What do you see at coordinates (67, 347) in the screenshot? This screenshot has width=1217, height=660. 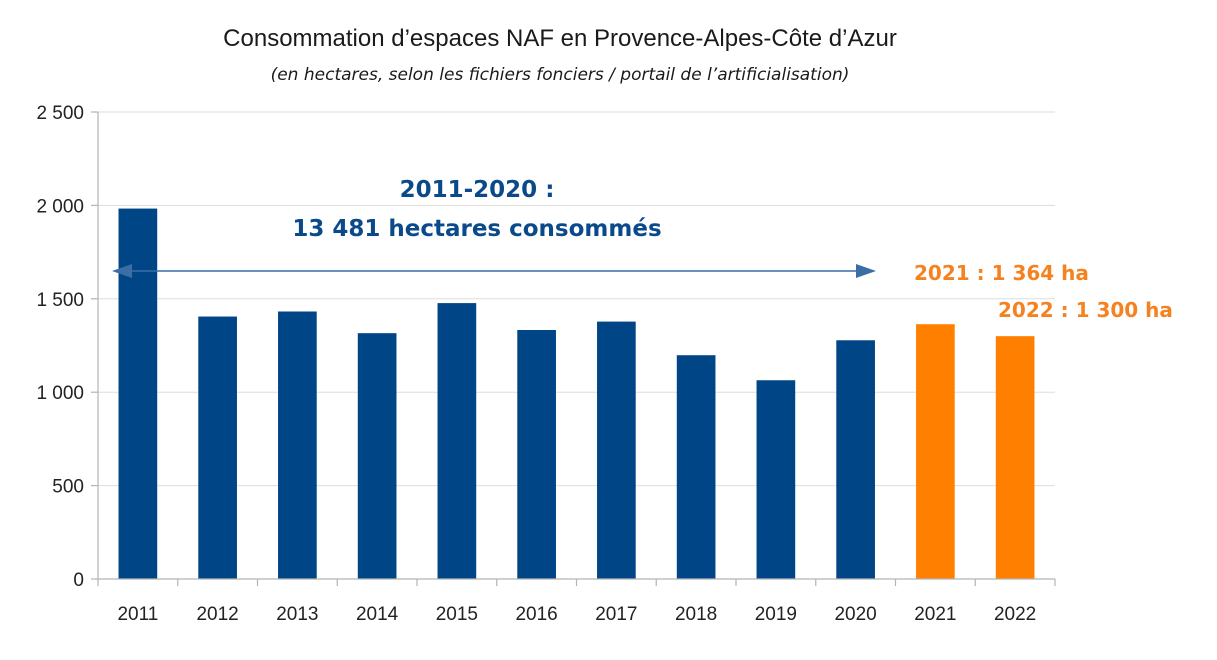 I see `y-axis-ticks: 0 500 1 000 1 500 2 000 2 500` at bounding box center [67, 347].